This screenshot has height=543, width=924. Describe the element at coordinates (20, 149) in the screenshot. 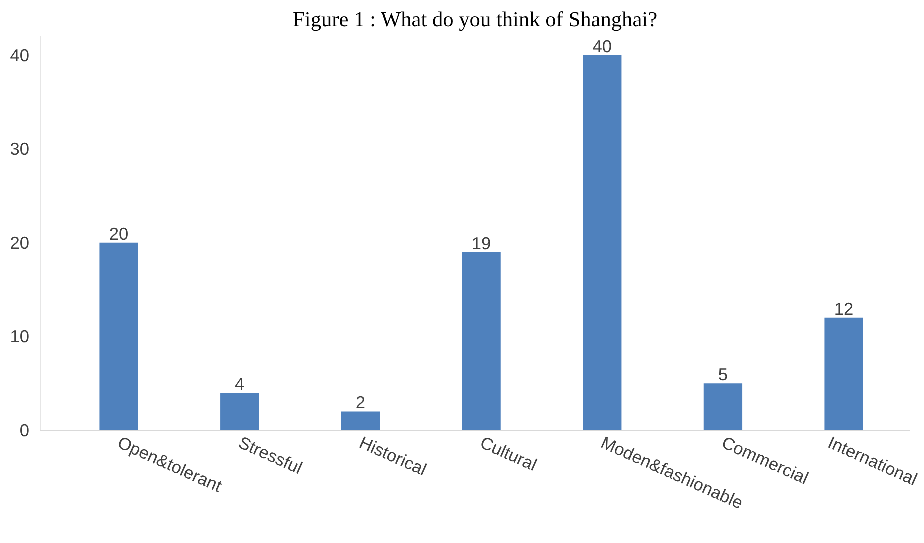

I see `y-tick-label: 30` at that location.